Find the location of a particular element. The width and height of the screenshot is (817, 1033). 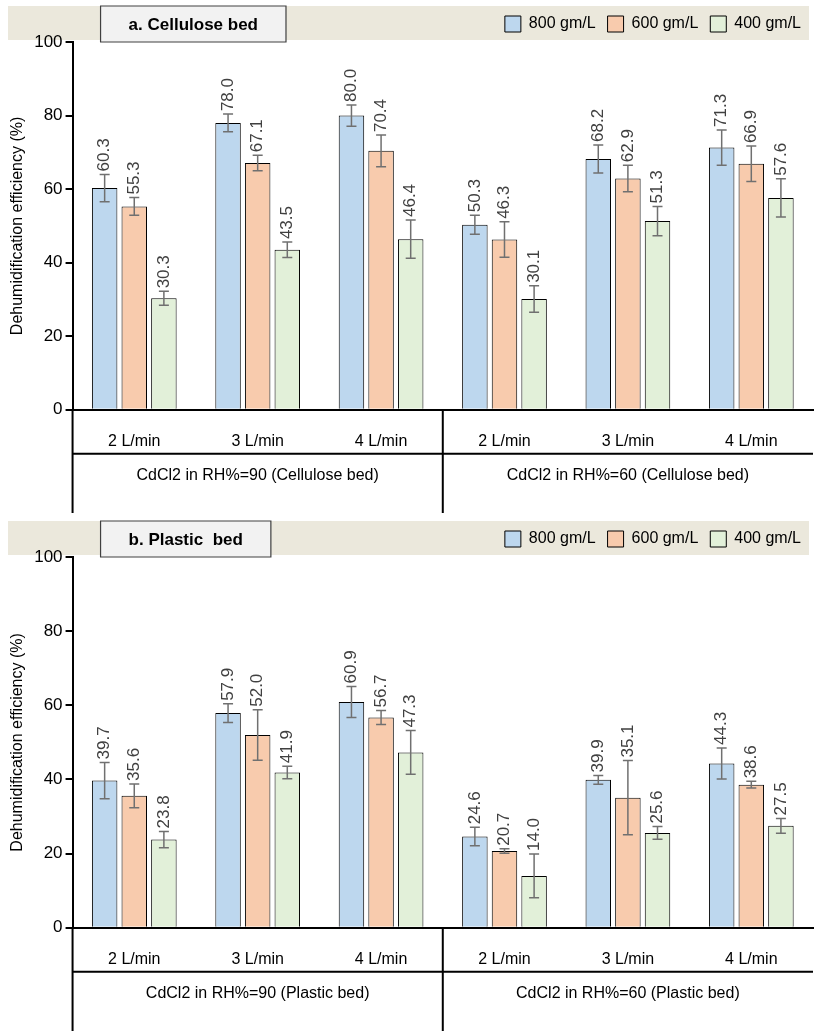

chart-title: b. Plastic bed is located at coordinates (185, 539).